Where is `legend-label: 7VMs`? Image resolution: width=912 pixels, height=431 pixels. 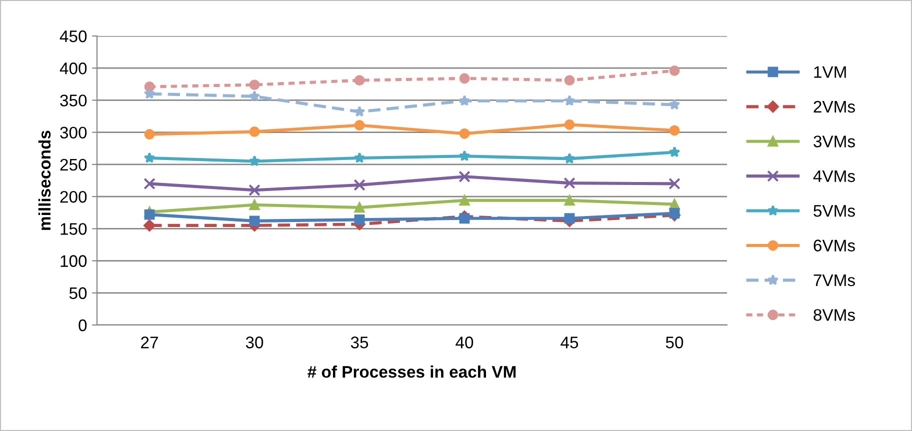 legend-label: 7VMs is located at coordinates (834, 280).